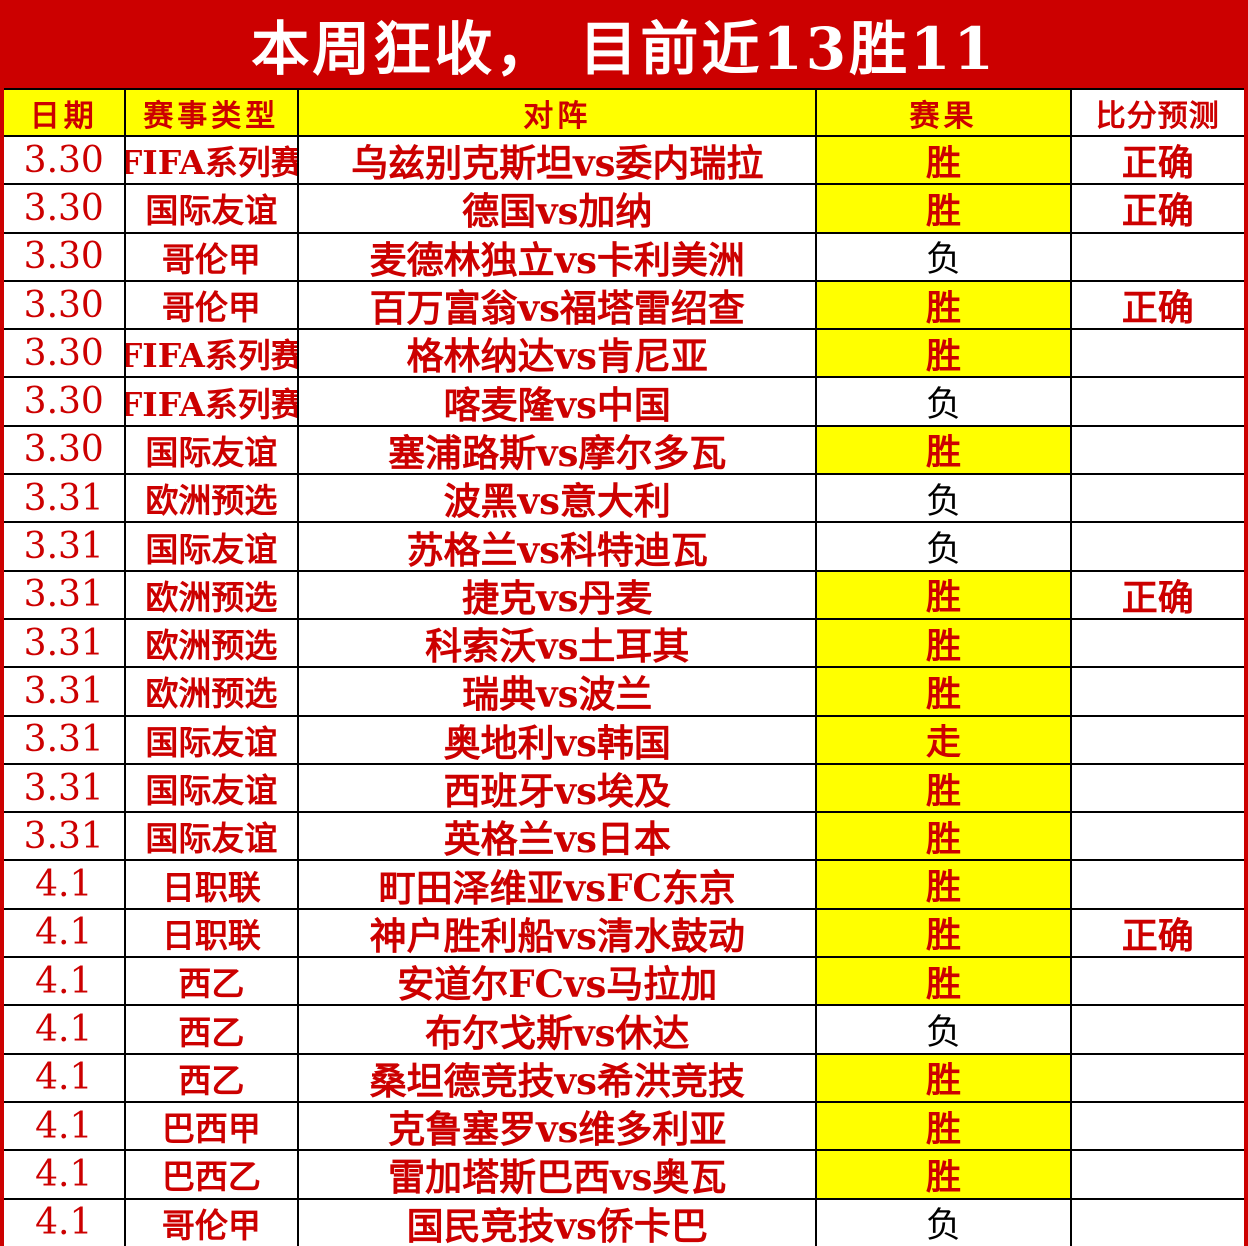 This screenshot has width=1248, height=1246. What do you see at coordinates (558, 691) in the screenshot?
I see `match-cell: 瑞典vs波兰` at bounding box center [558, 691].